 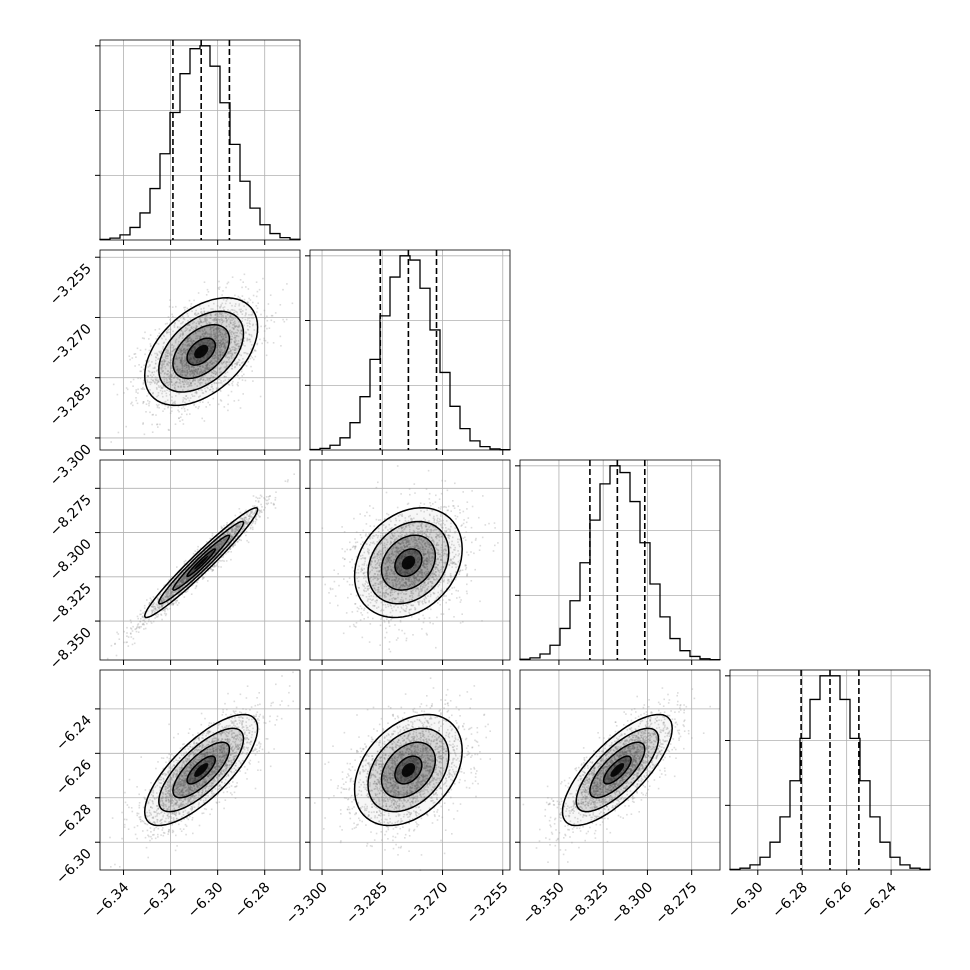 I want to click on xtick-label-0-1: −6.32, so click(x=159, y=901).